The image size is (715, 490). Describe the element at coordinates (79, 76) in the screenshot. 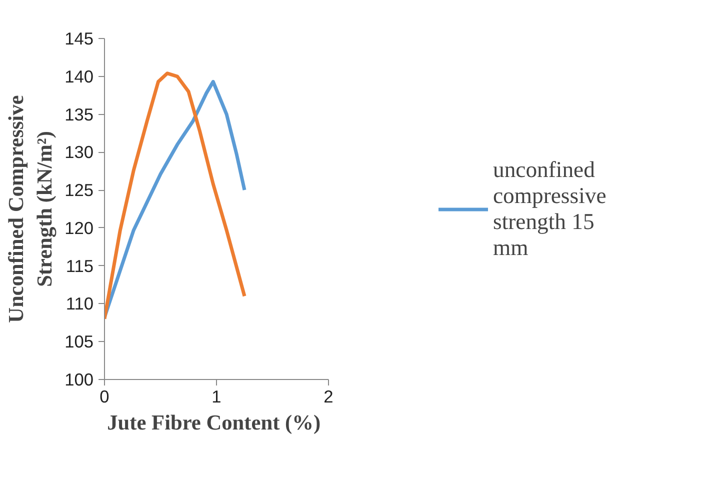

I see `y-tick-label: 140` at that location.